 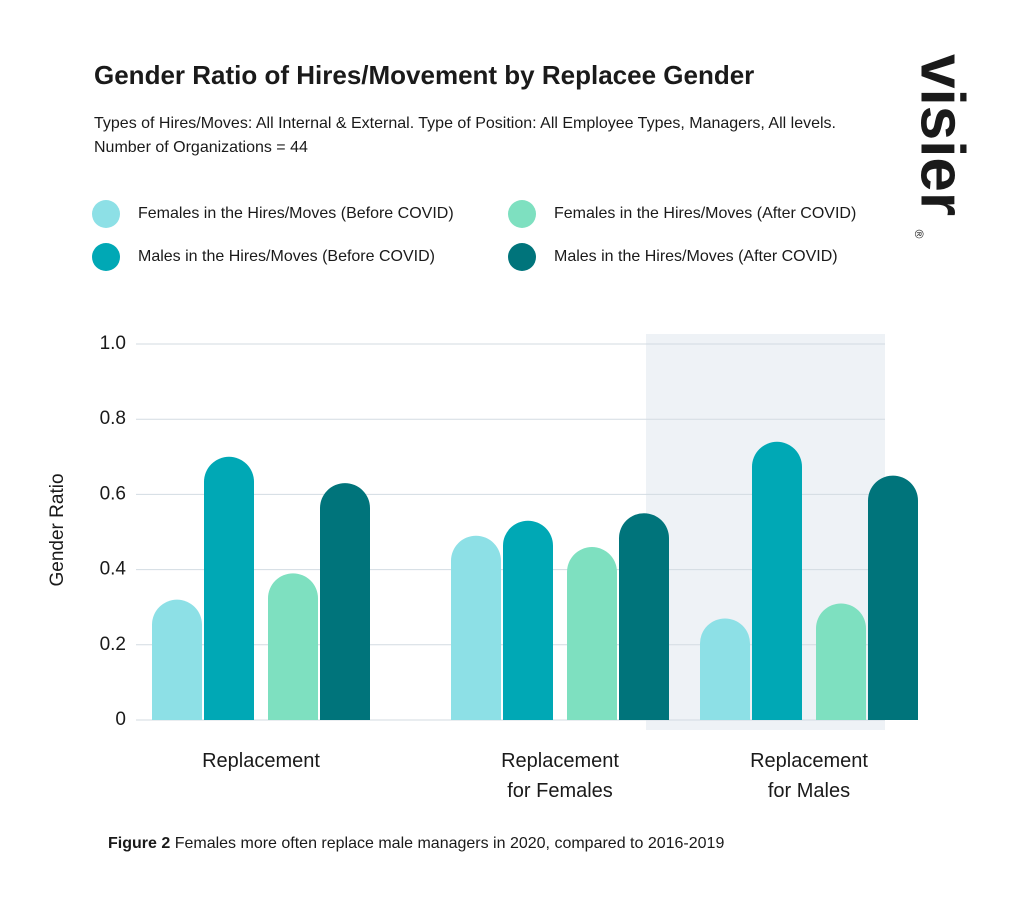 I want to click on logo-mark: ®, so click(x=919, y=234).